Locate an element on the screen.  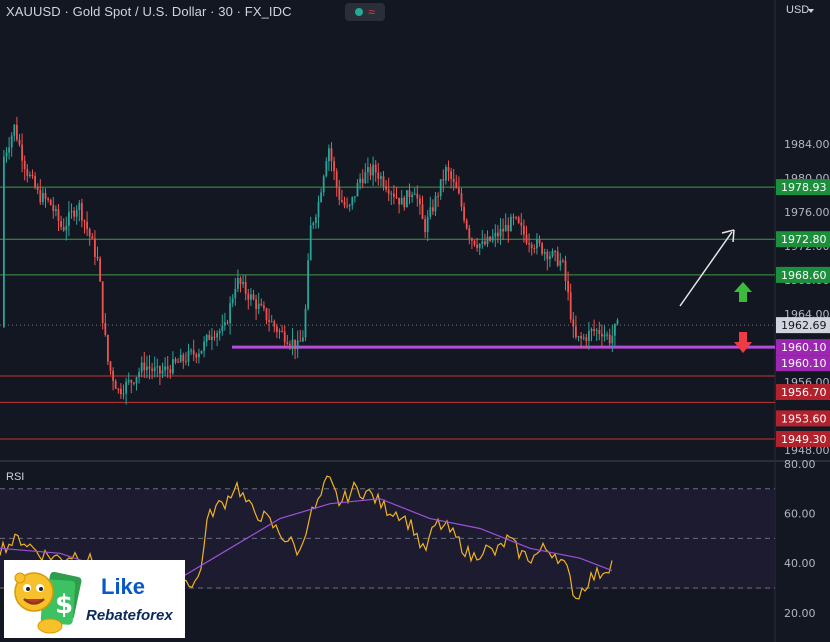
rsi-tick-label: 80.00 is located at coordinates (800, 464).